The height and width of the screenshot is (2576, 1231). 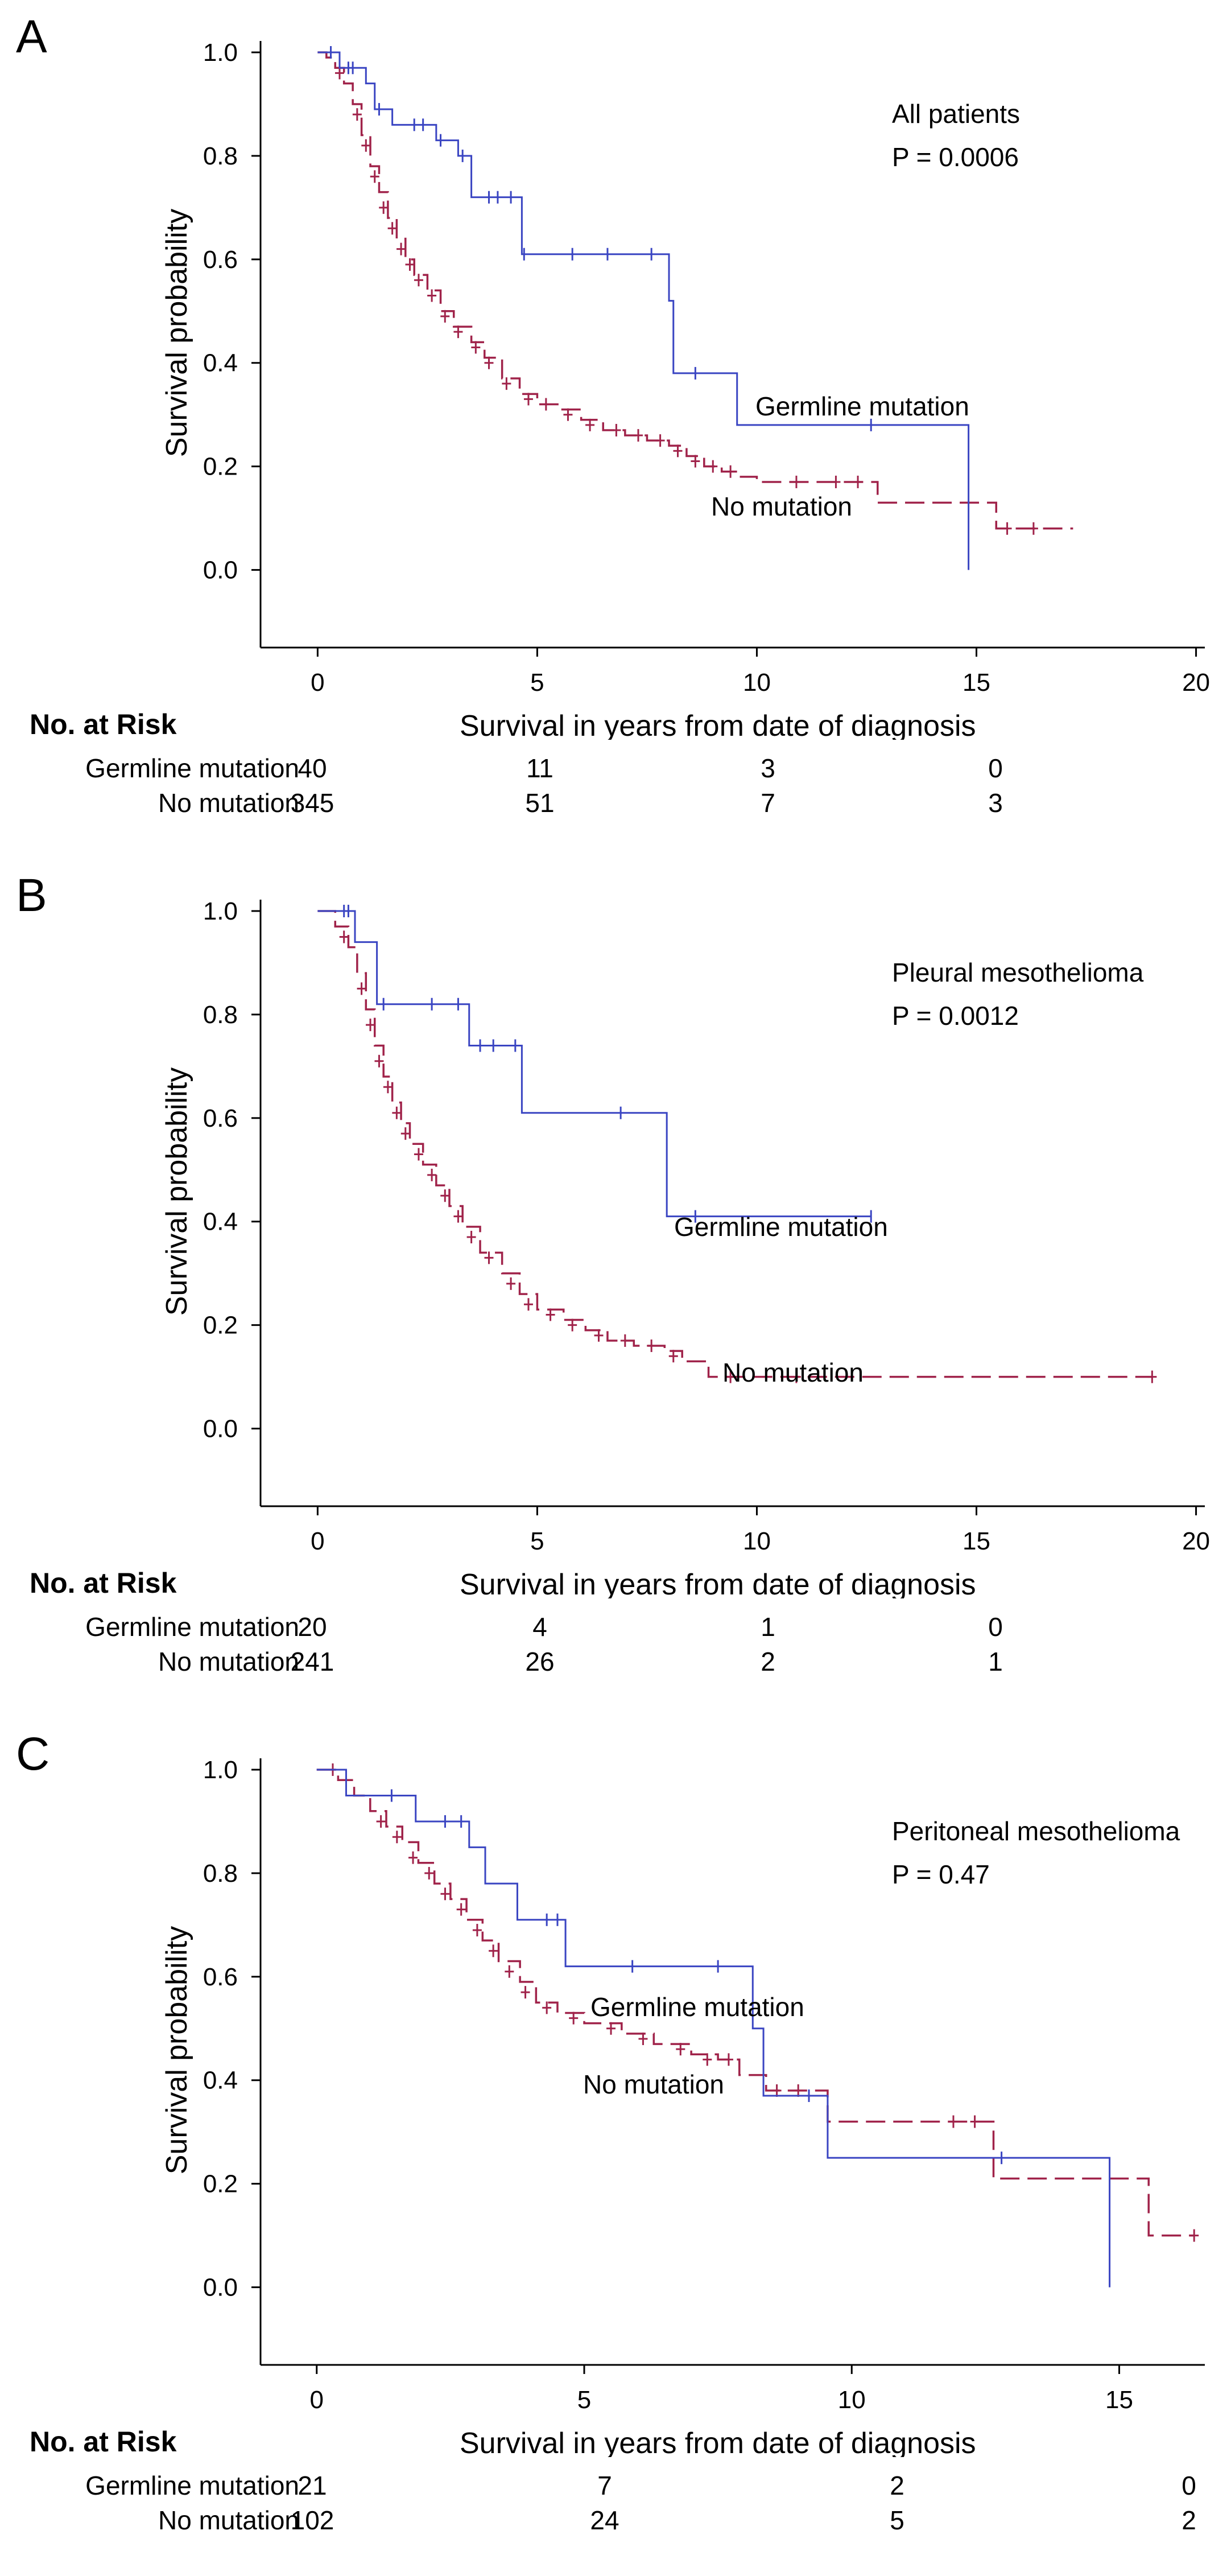 I want to click on risk-count: 345, so click(x=312, y=803).